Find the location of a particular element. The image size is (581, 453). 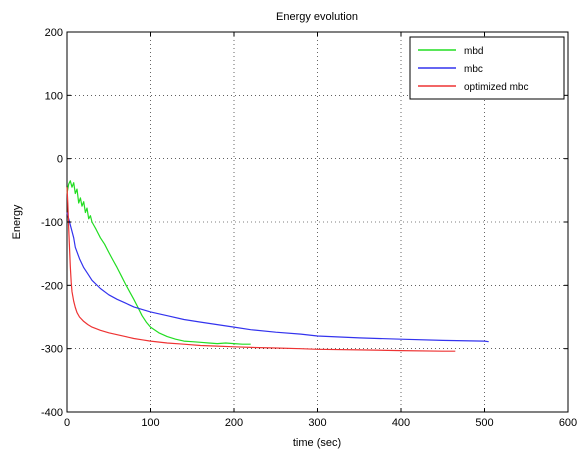

y-tick-label: 0 is located at coordinates (60, 160).